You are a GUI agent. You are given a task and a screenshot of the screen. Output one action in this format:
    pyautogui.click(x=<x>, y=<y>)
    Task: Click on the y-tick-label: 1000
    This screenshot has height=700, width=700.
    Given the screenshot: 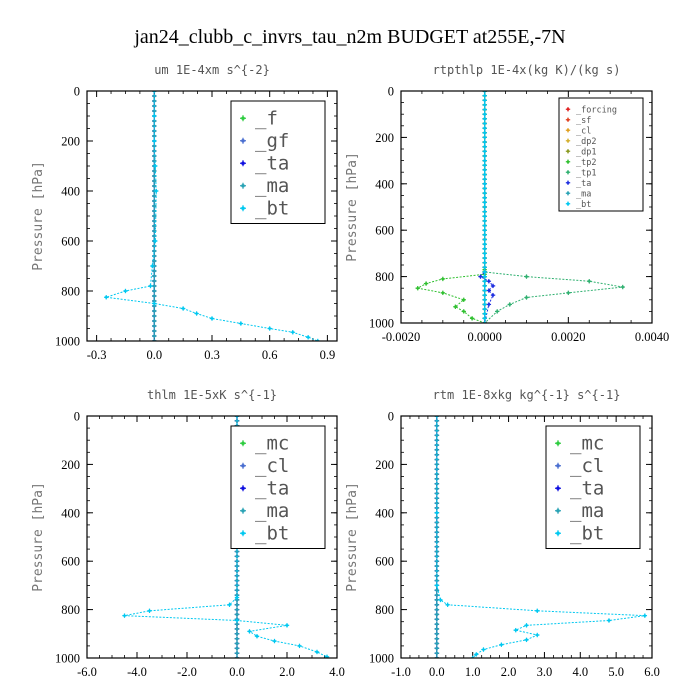 What is the action you would take?
    pyautogui.click(x=381, y=324)
    